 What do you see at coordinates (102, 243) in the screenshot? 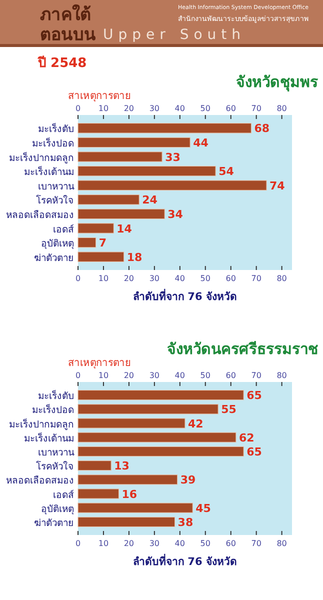
I see `data-label: 7` at bounding box center [102, 243].